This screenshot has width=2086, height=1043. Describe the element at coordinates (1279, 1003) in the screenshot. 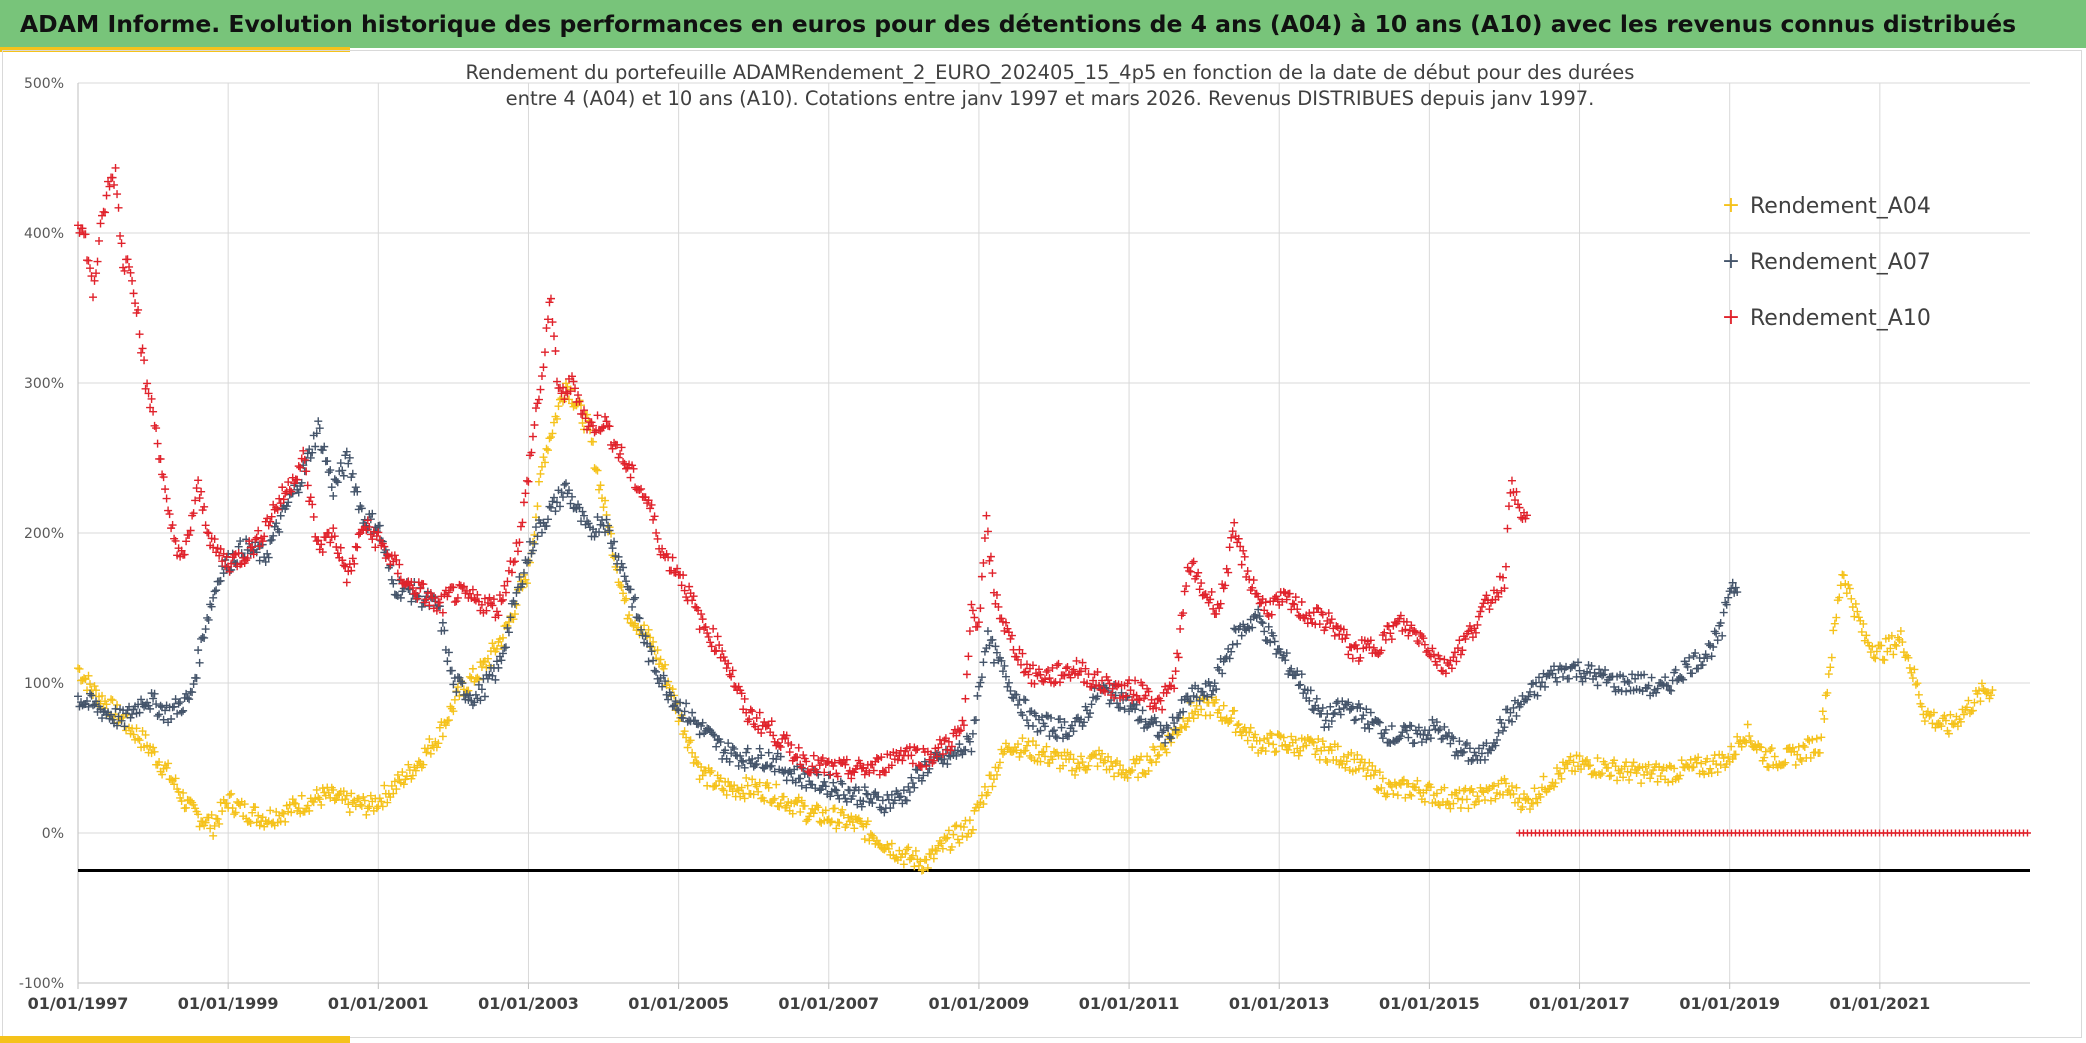

I see `x-tick-label: 01/01/2013` at that location.